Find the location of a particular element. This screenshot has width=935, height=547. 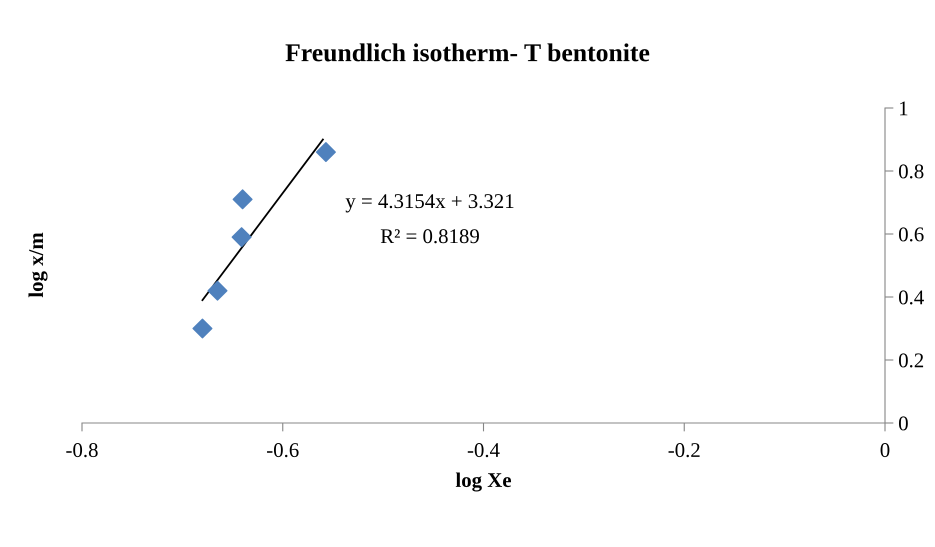

y-tick-label: 0 is located at coordinates (903, 423).